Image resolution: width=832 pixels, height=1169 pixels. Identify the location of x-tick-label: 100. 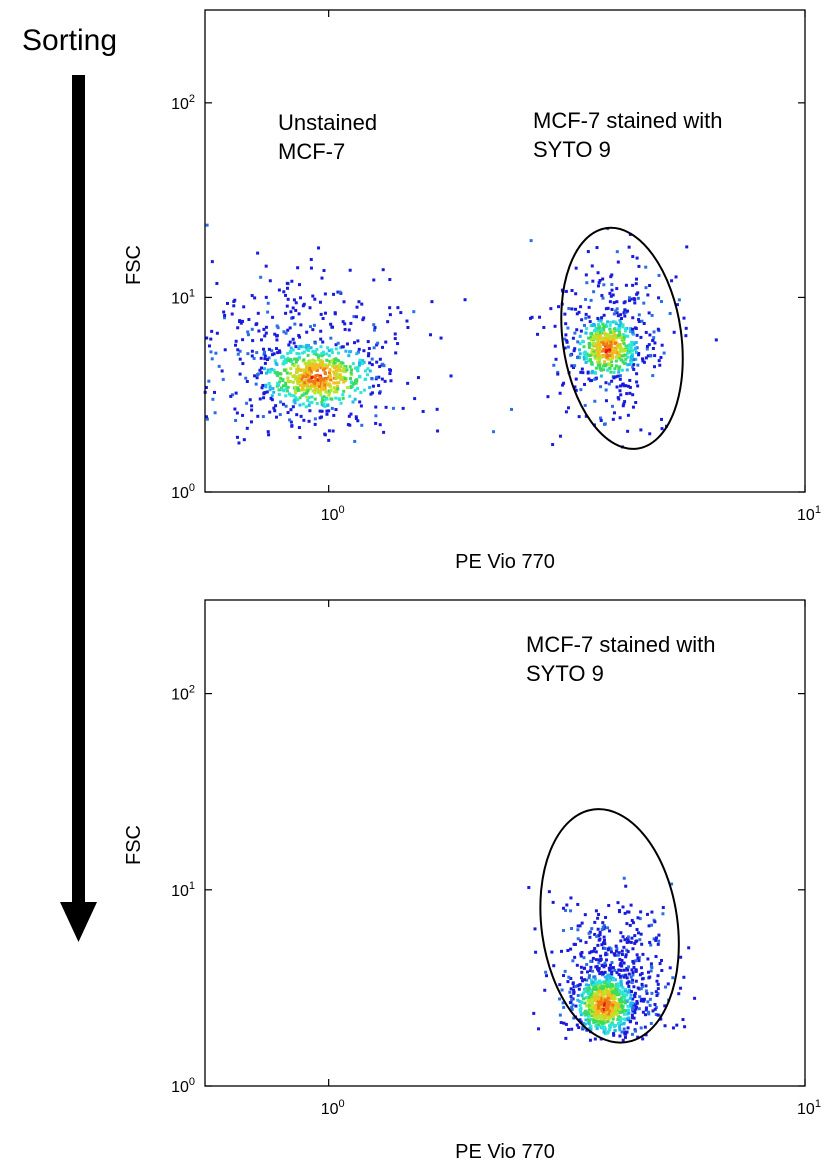
(333, 514).